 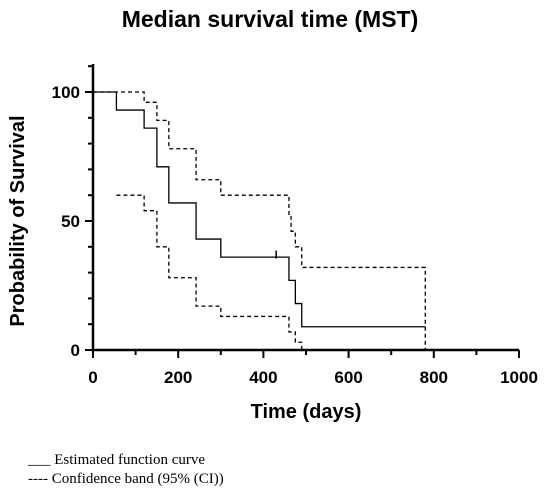 I want to click on x-tick-label: 400, so click(x=263, y=377).